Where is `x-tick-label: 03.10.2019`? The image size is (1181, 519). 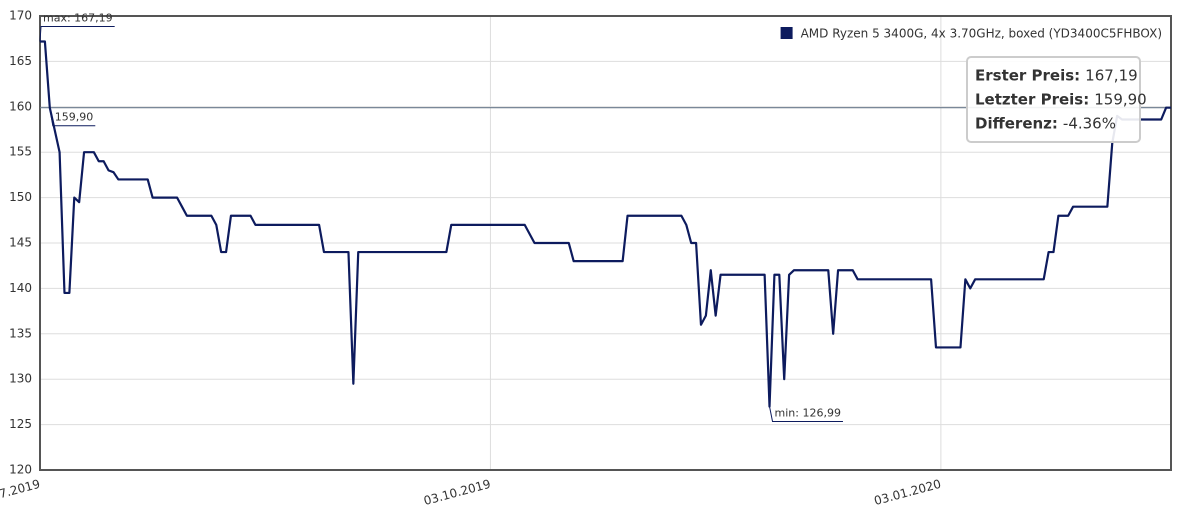 x-tick-label: 03.10.2019 is located at coordinates (457, 492).